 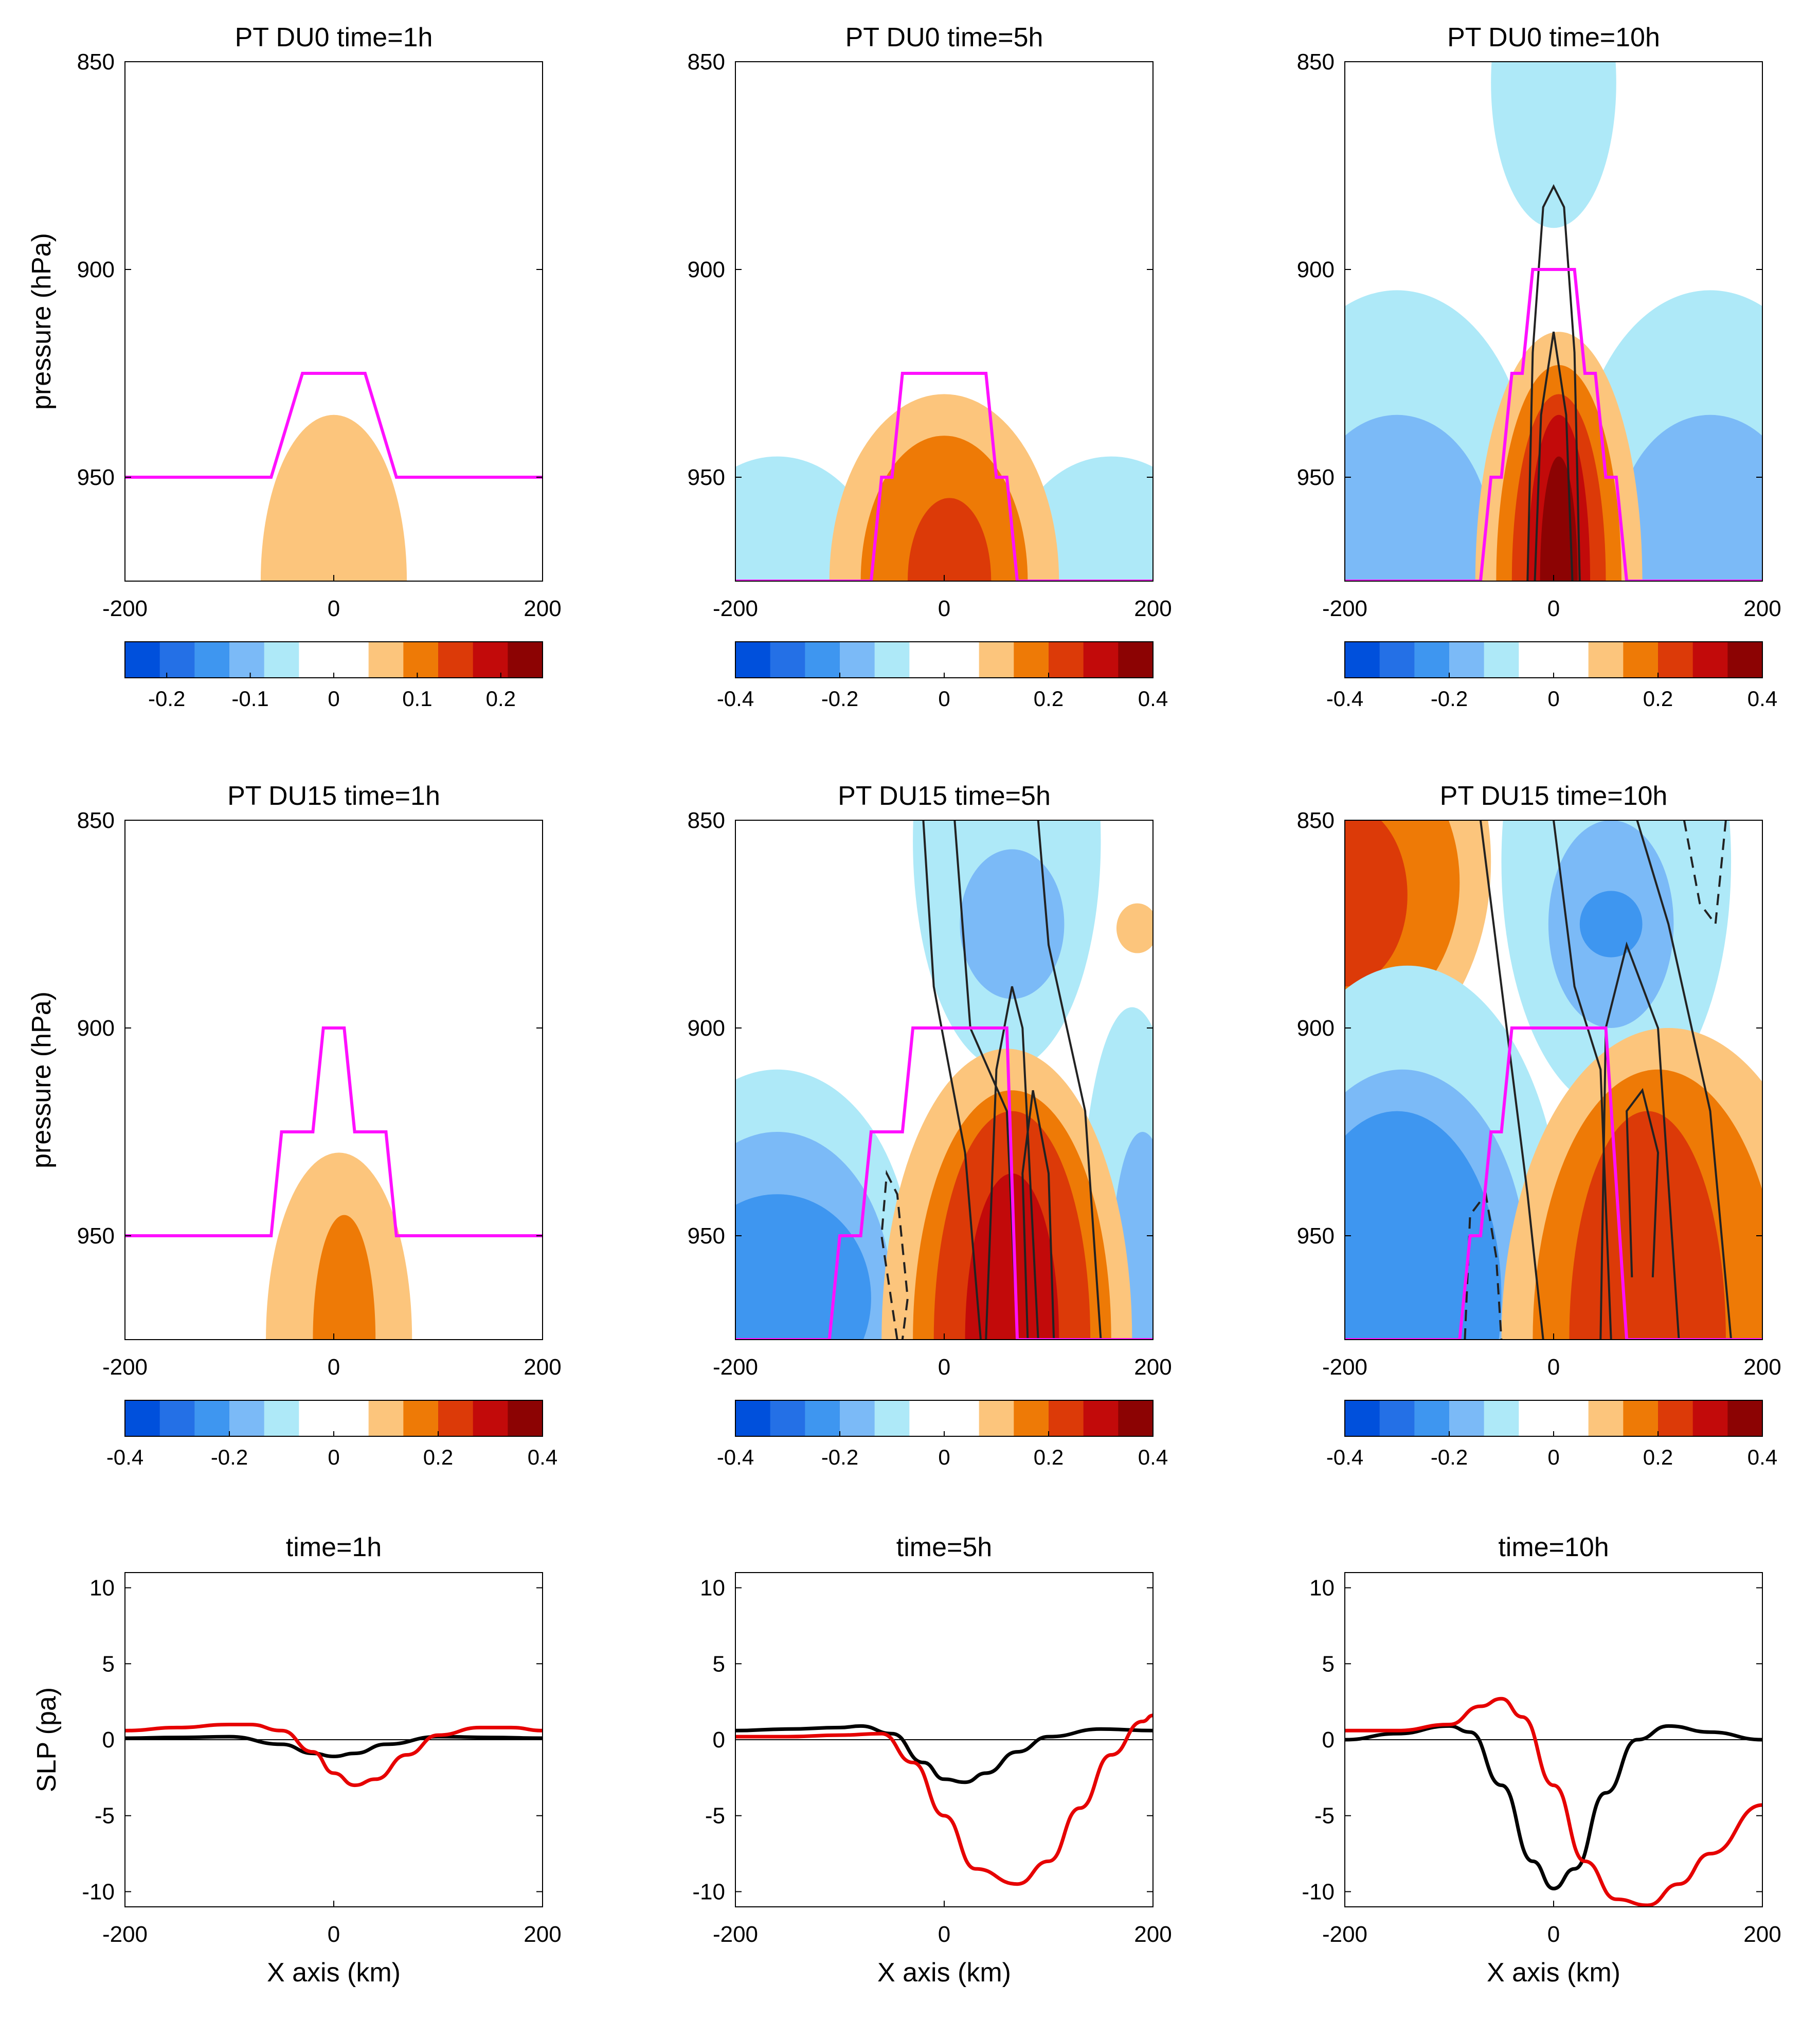 What do you see at coordinates (719, 1663) in the screenshot?
I see `y-tick-label: 5` at bounding box center [719, 1663].